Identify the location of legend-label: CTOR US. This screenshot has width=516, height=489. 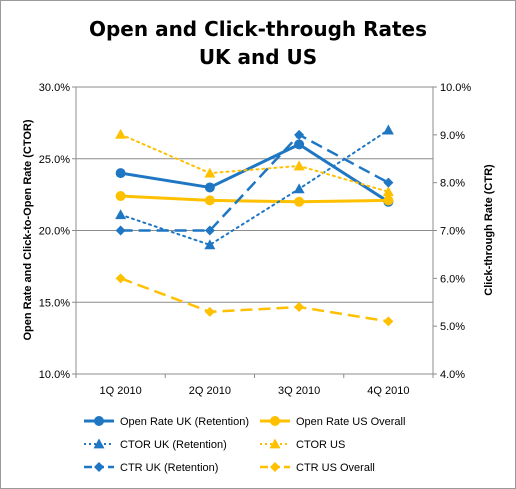
(320, 445).